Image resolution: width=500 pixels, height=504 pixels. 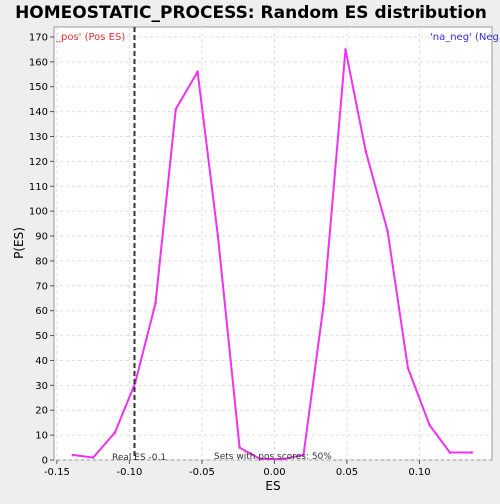 I want to click on x-tick-label: -0.15, so click(x=57, y=472).